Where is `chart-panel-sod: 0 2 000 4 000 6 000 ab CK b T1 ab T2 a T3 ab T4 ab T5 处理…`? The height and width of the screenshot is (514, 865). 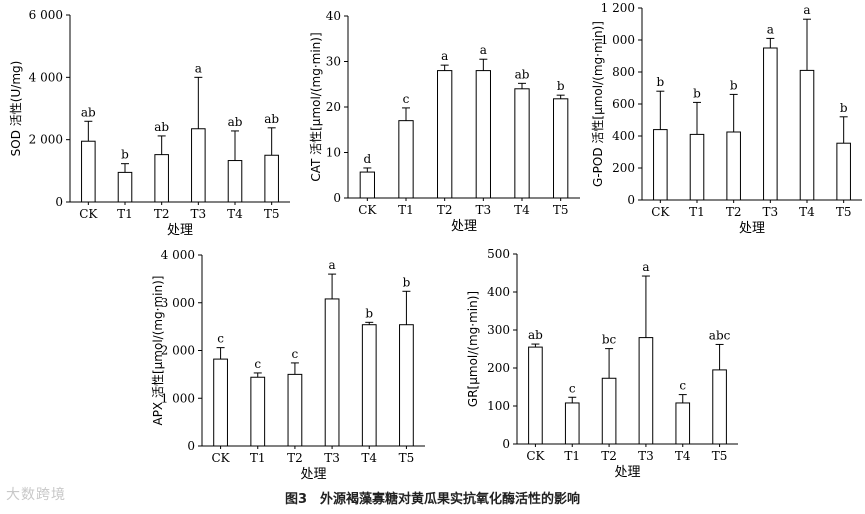
chart-panel-sod: 0 2 000 4 000 6 000 ab CK b T1 ab T2 a T3 ab T4 ab T5 处理… is located at coordinates (149, 123).